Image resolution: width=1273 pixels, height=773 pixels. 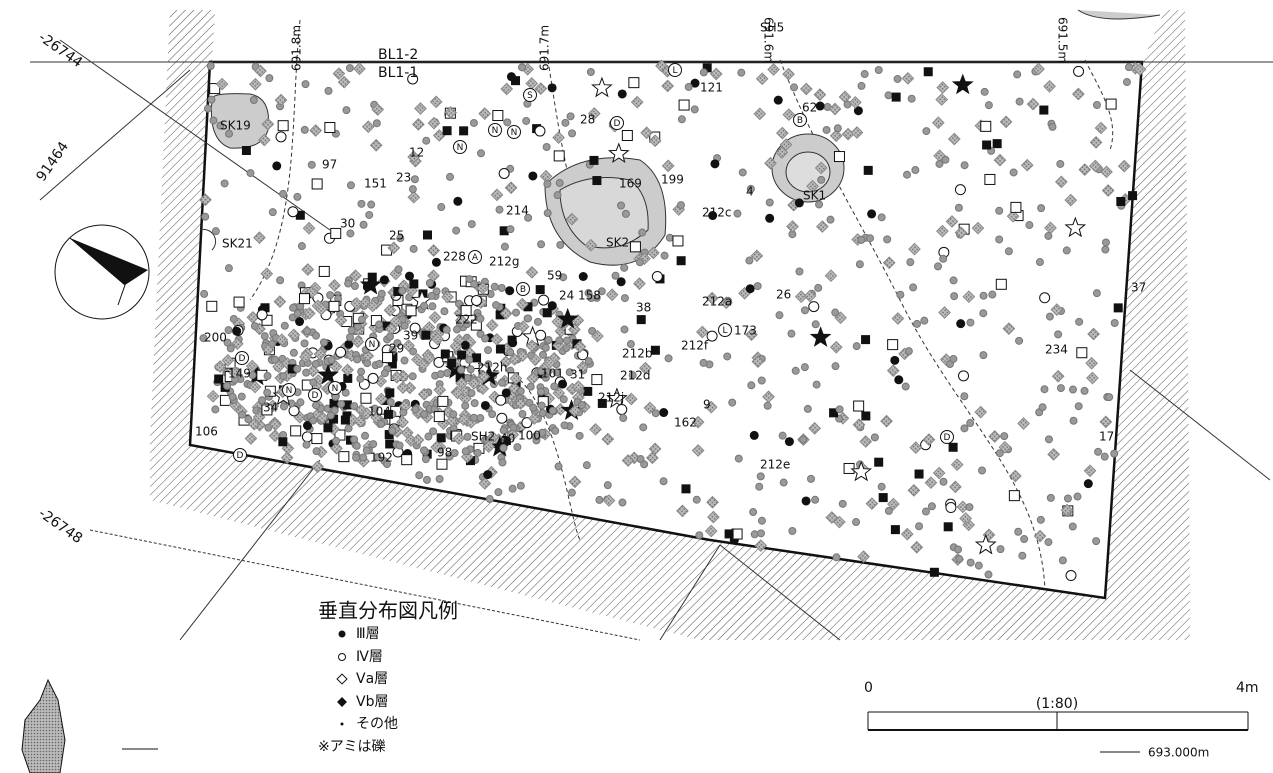 What do you see at coordinates (604, 213) in the screenshot?
I see `pit` at bounding box center [604, 213].